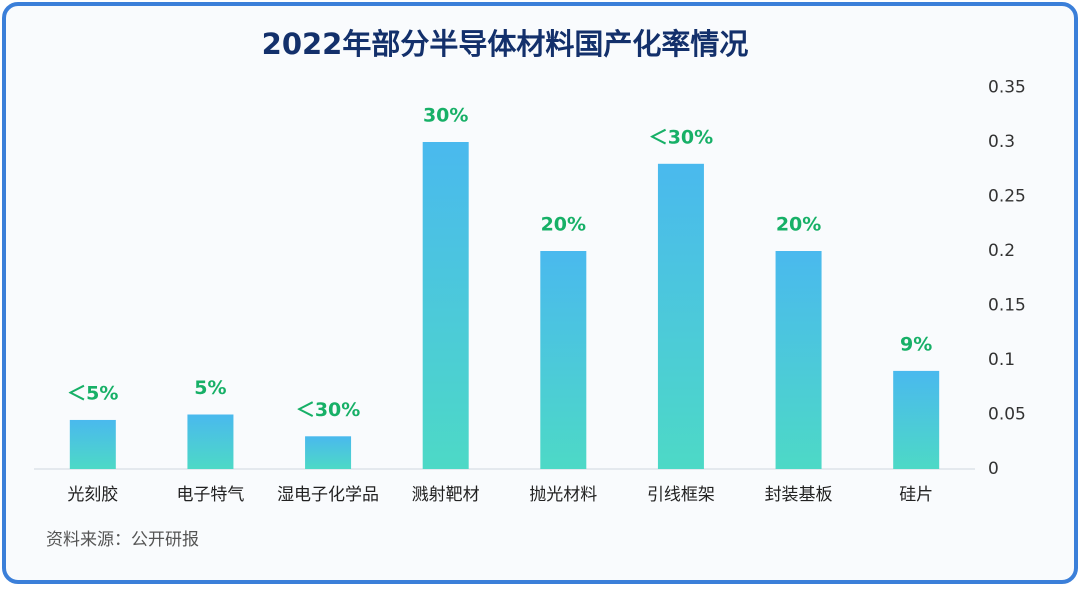 This screenshot has width=1080, height=590. What do you see at coordinates (1001, 251) in the screenshot?
I see `y-tick-label: 0.2` at bounding box center [1001, 251].